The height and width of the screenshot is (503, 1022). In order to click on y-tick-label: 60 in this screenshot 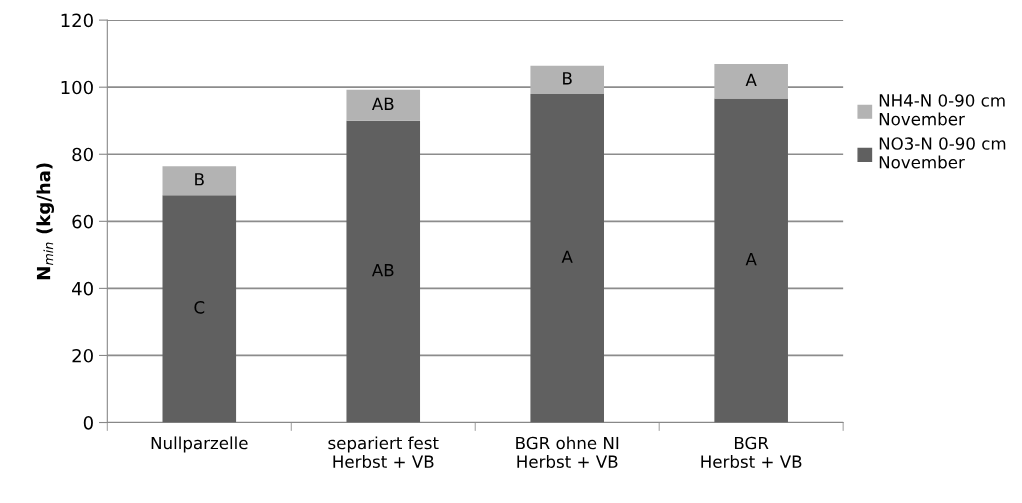, I will do `click(82, 221)`.